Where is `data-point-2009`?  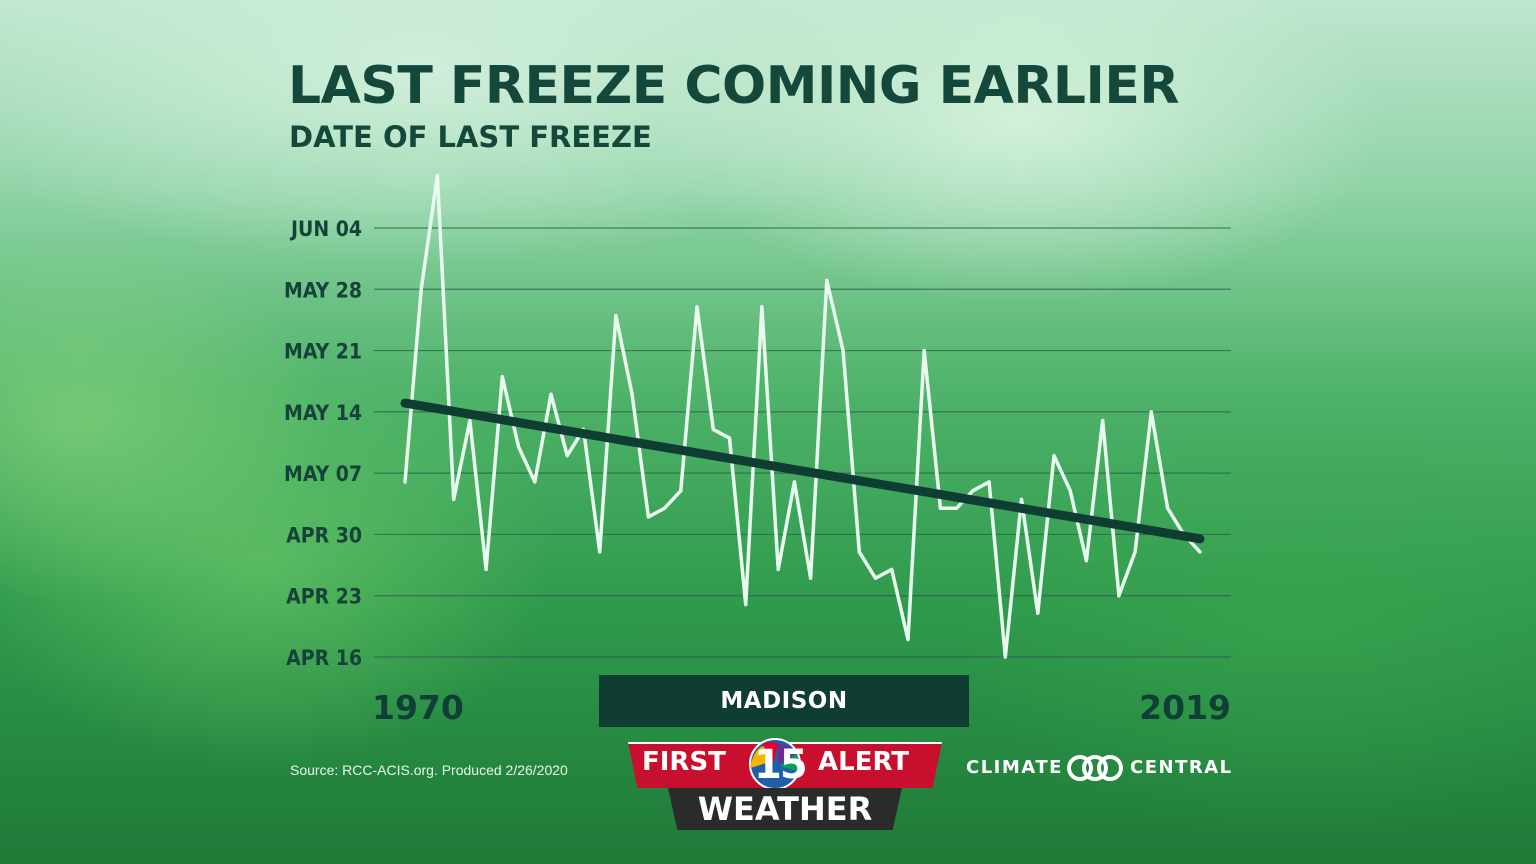
data-point-2009 is located at coordinates (1038, 613).